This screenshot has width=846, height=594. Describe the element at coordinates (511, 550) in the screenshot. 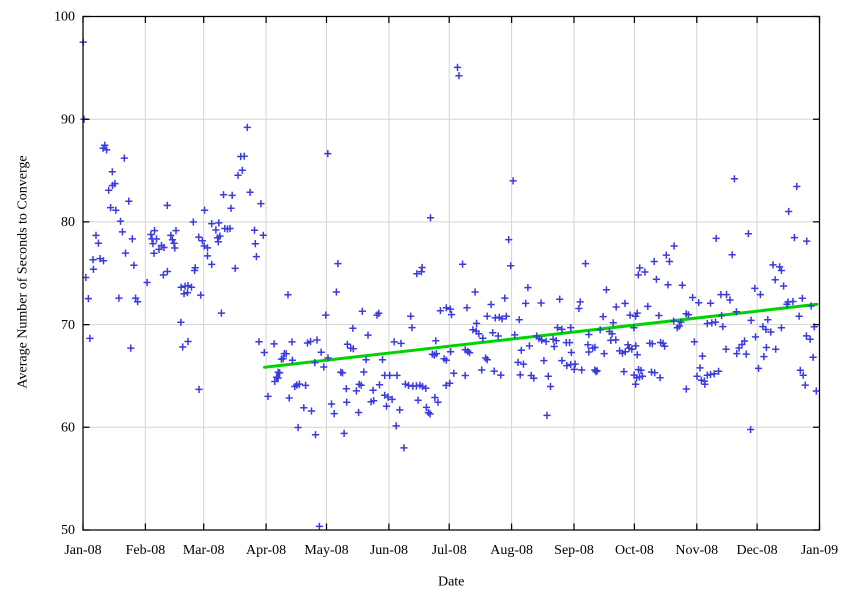

I see `svg-text: Aug-08` at that location.